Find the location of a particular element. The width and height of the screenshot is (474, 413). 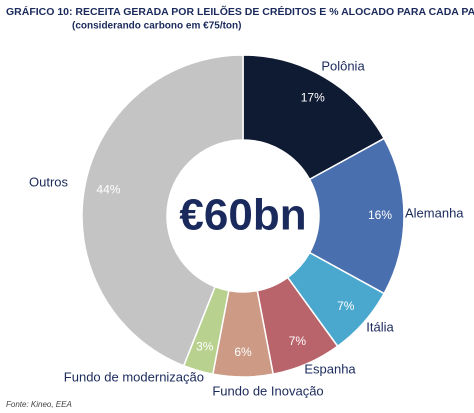

category-label: Fundo de modernização is located at coordinates (134, 376).